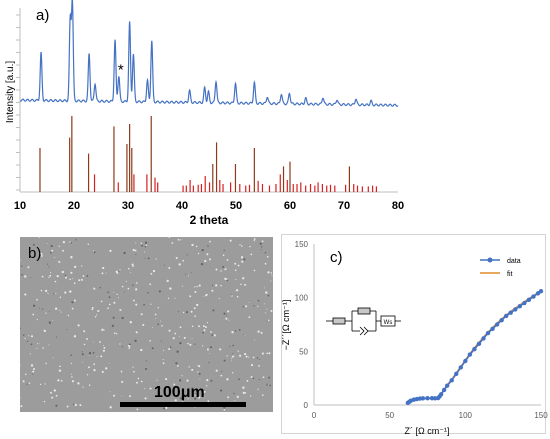 The width and height of the screenshot is (550, 439). I want to click on x-tick-label: 40, so click(182, 206).